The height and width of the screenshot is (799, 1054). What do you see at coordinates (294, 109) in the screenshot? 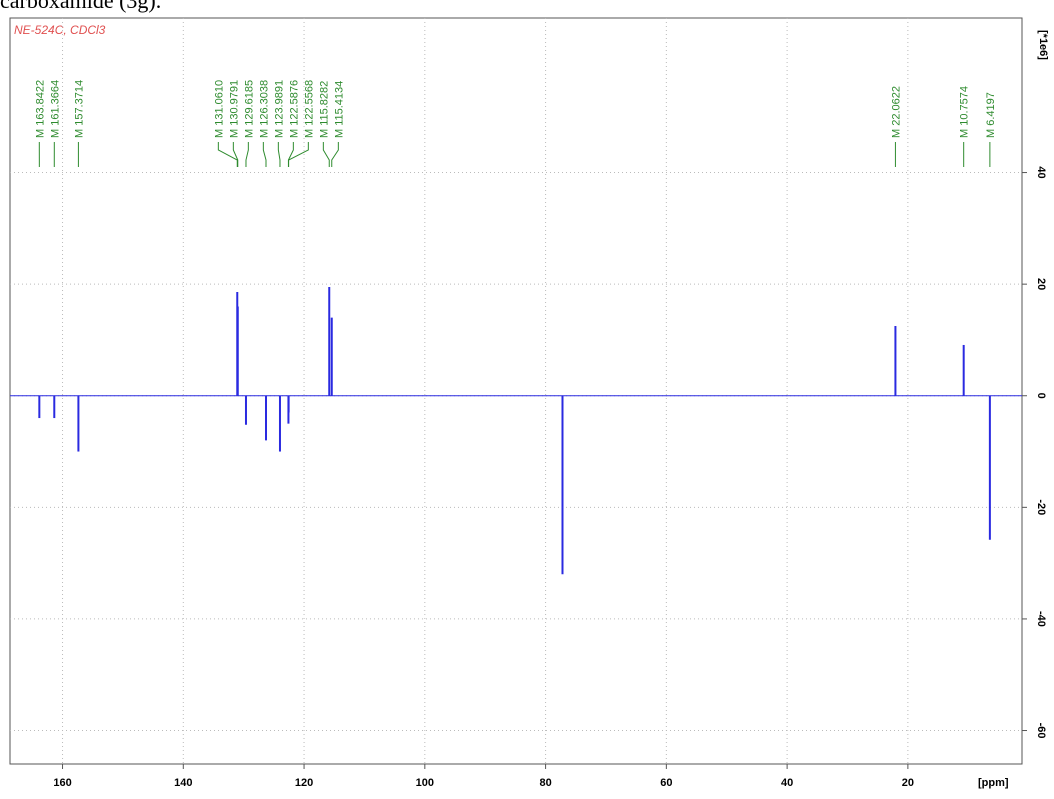
I see `peak-label: M 122.5876` at bounding box center [294, 109].